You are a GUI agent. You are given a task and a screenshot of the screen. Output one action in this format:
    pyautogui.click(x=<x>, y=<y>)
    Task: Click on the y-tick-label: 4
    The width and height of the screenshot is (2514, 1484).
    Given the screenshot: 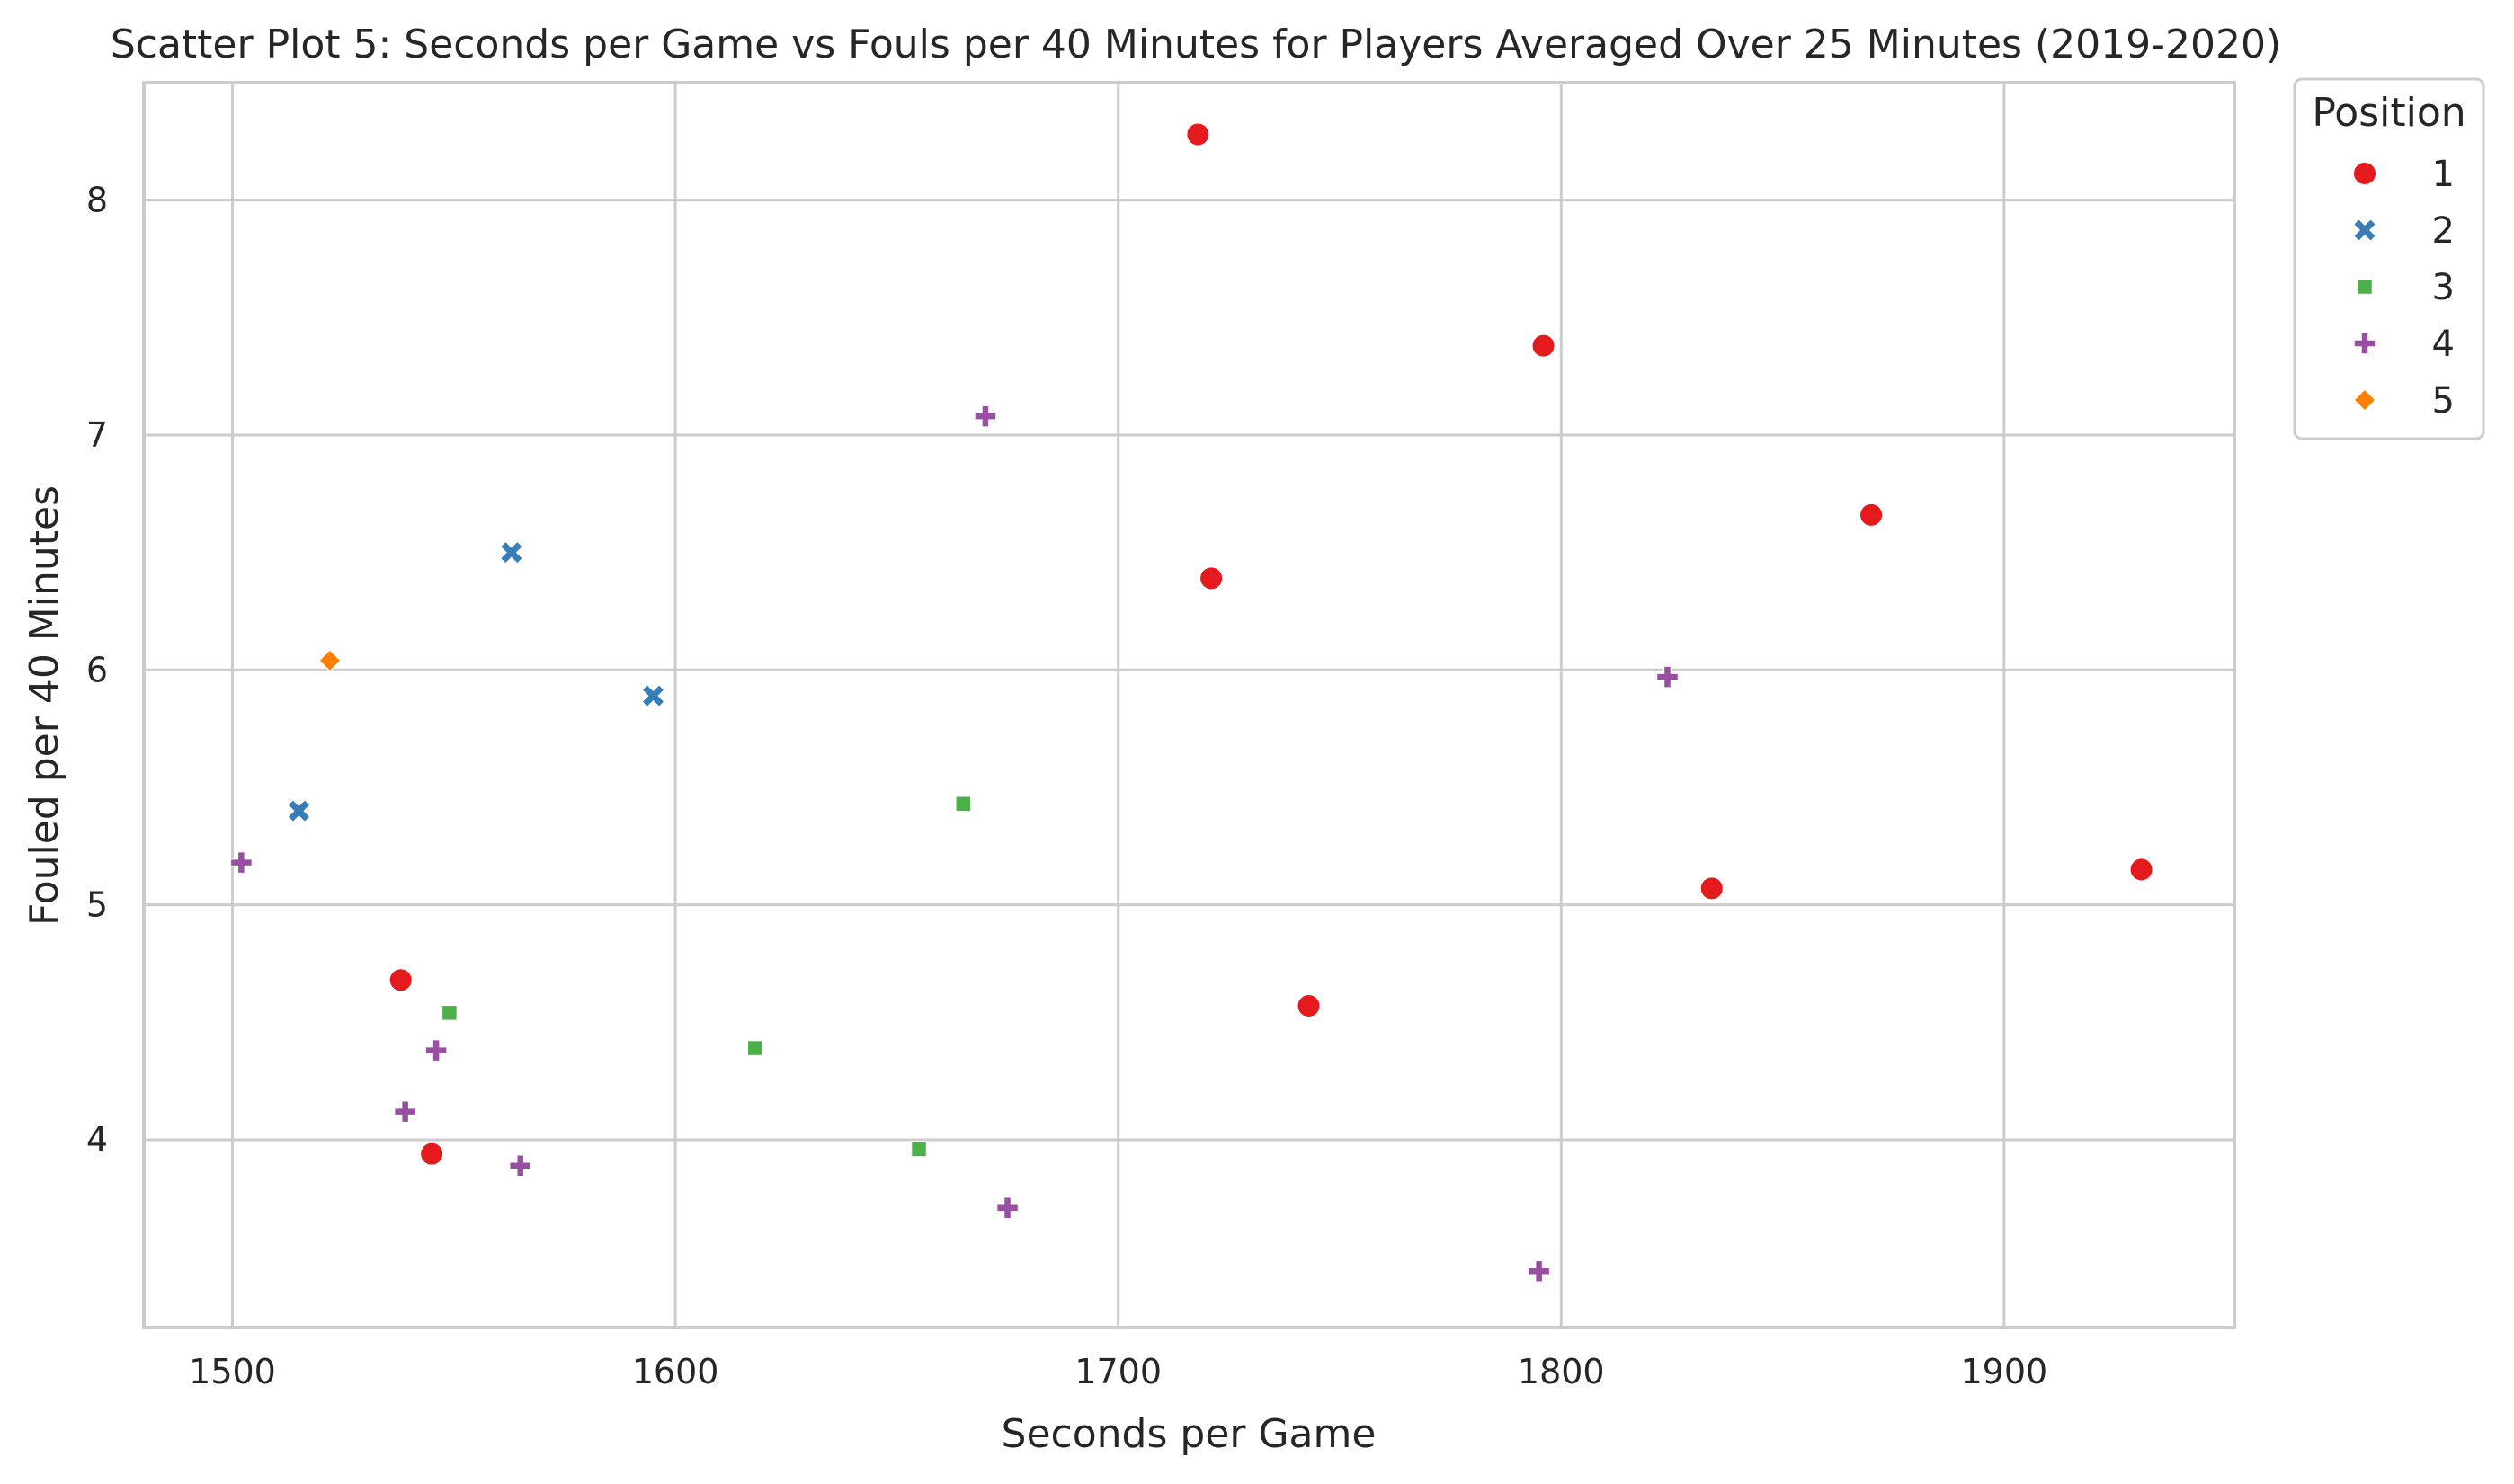 What is the action you would take?
    pyautogui.click(x=97, y=1140)
    